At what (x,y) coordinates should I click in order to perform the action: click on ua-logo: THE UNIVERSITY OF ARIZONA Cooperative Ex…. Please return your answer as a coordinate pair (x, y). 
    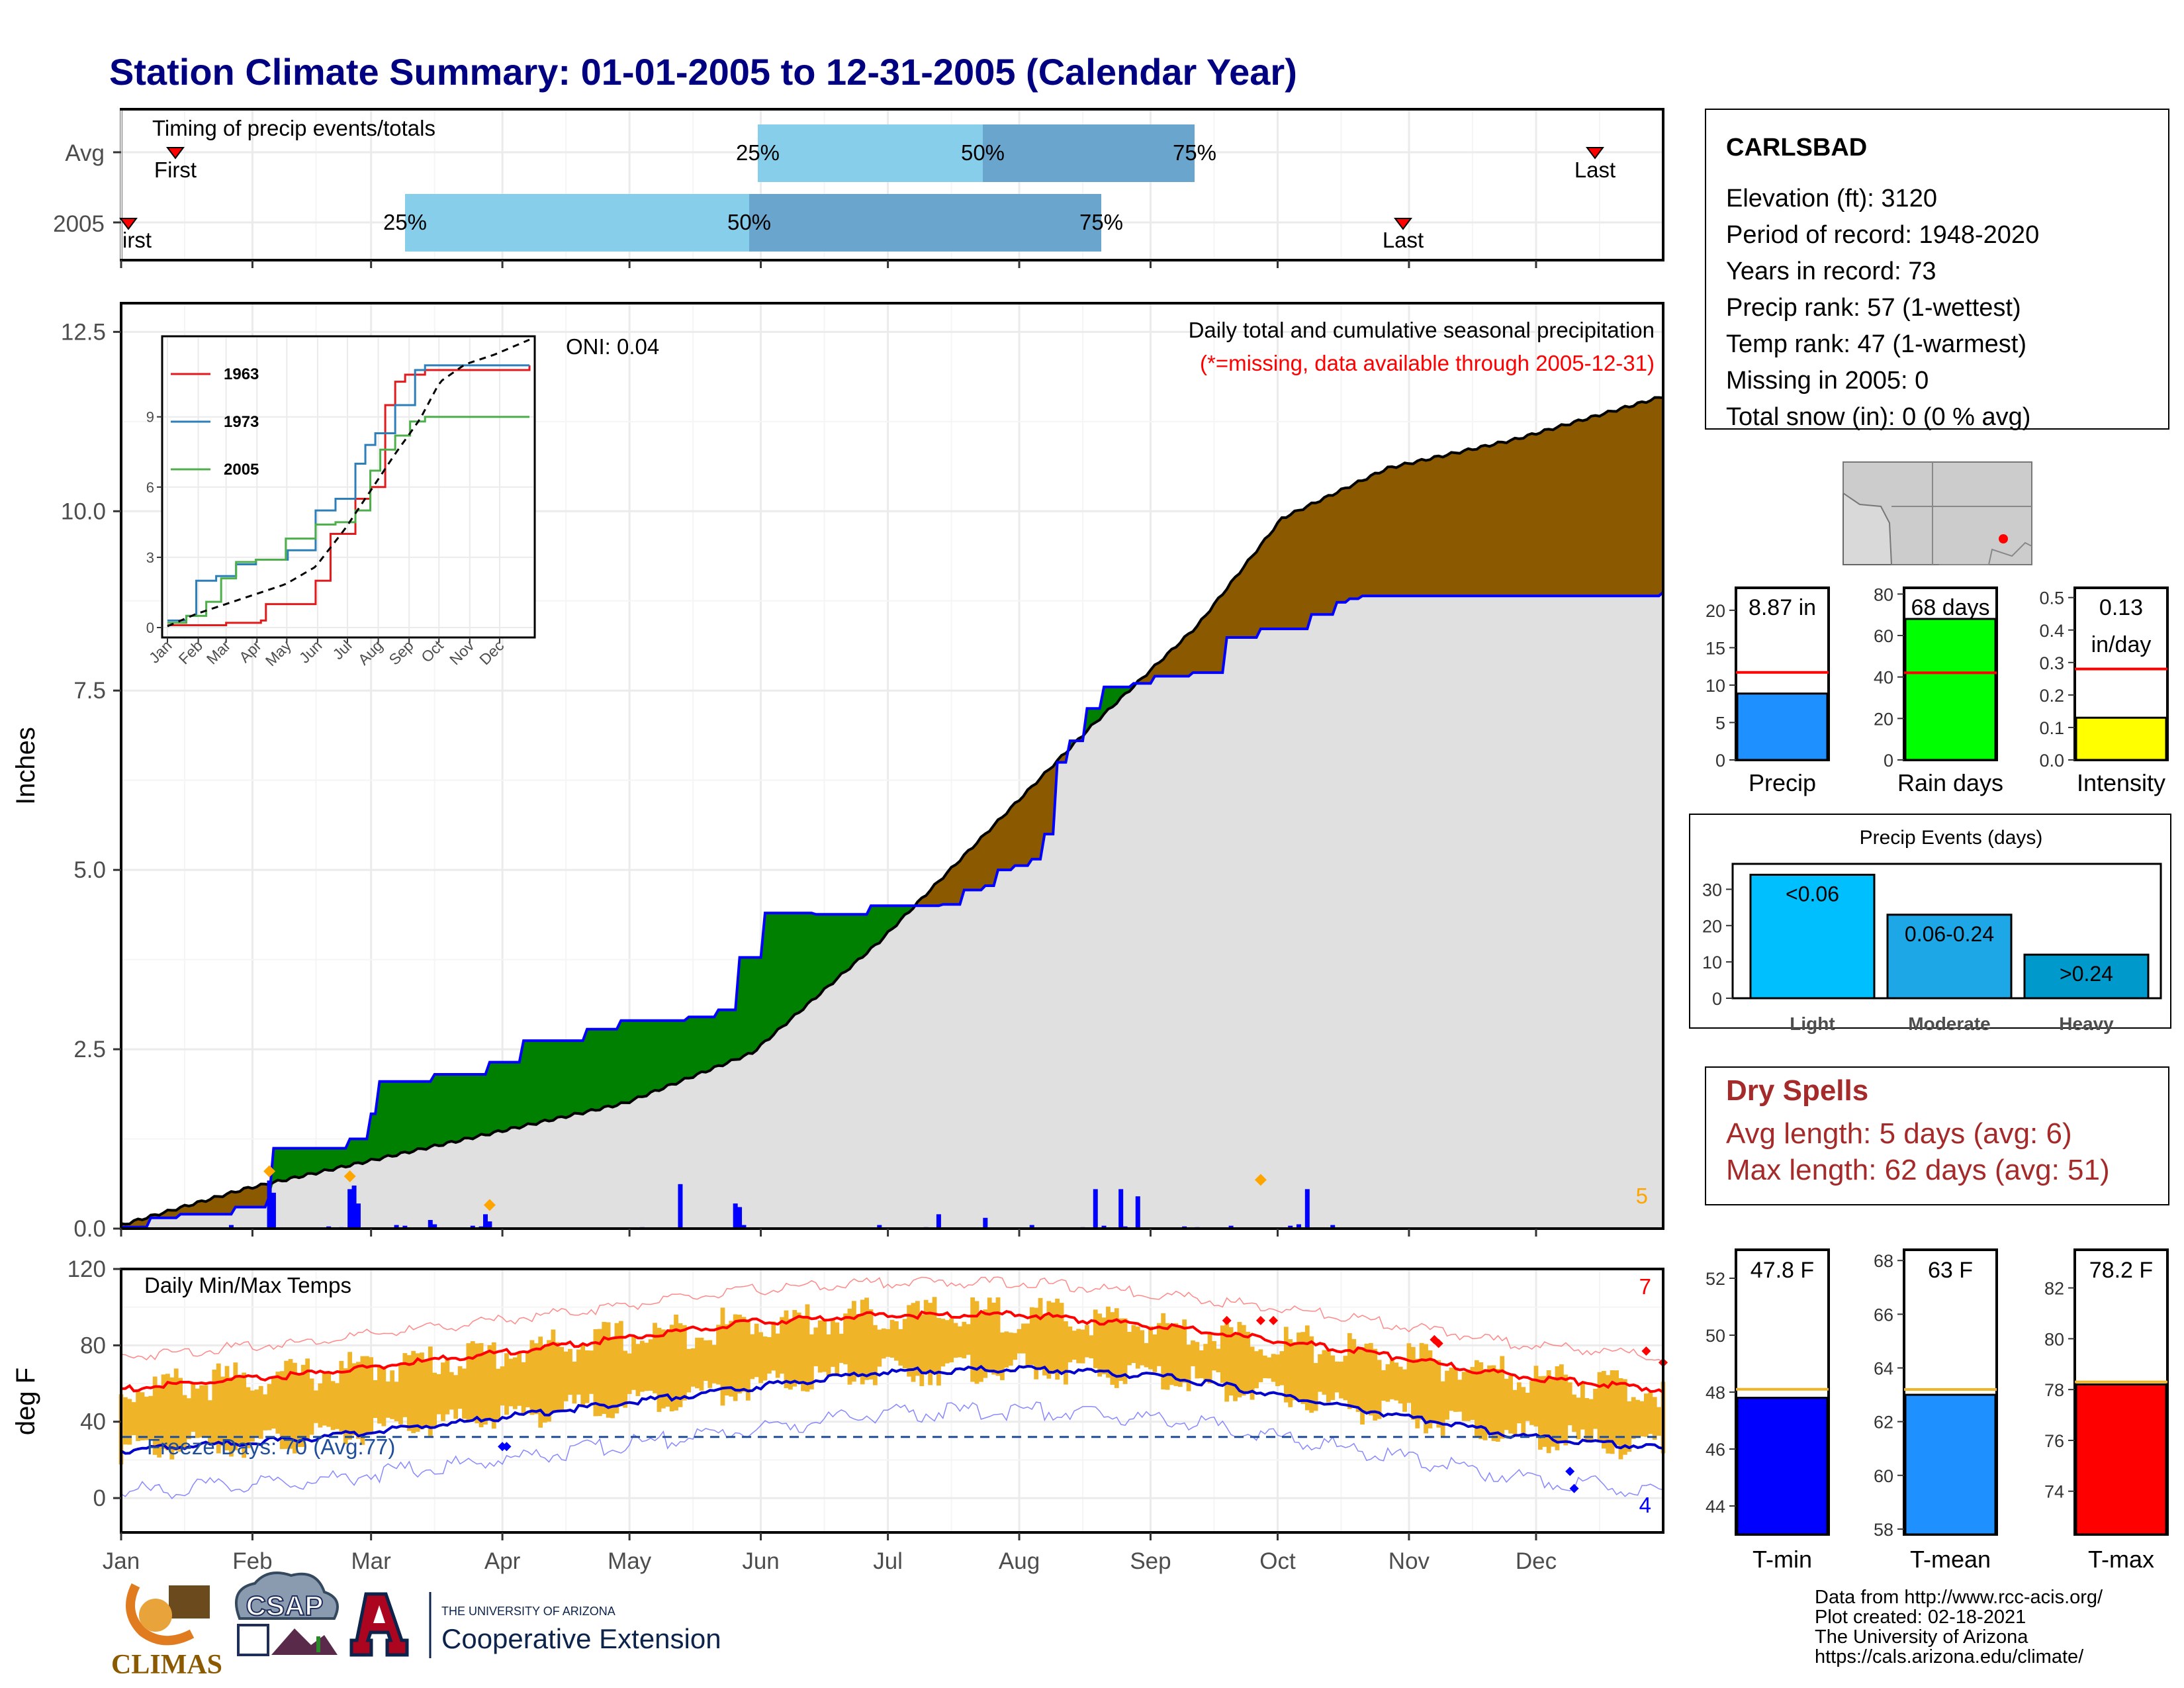
    Looking at the image, I should click on (535, 1625).